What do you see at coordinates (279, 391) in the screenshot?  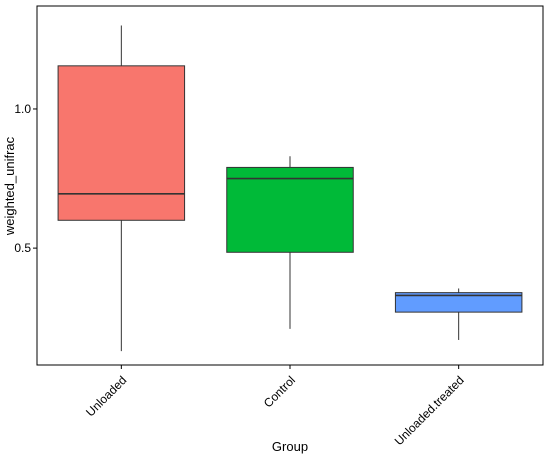 I see `x-tick-label: Control` at bounding box center [279, 391].